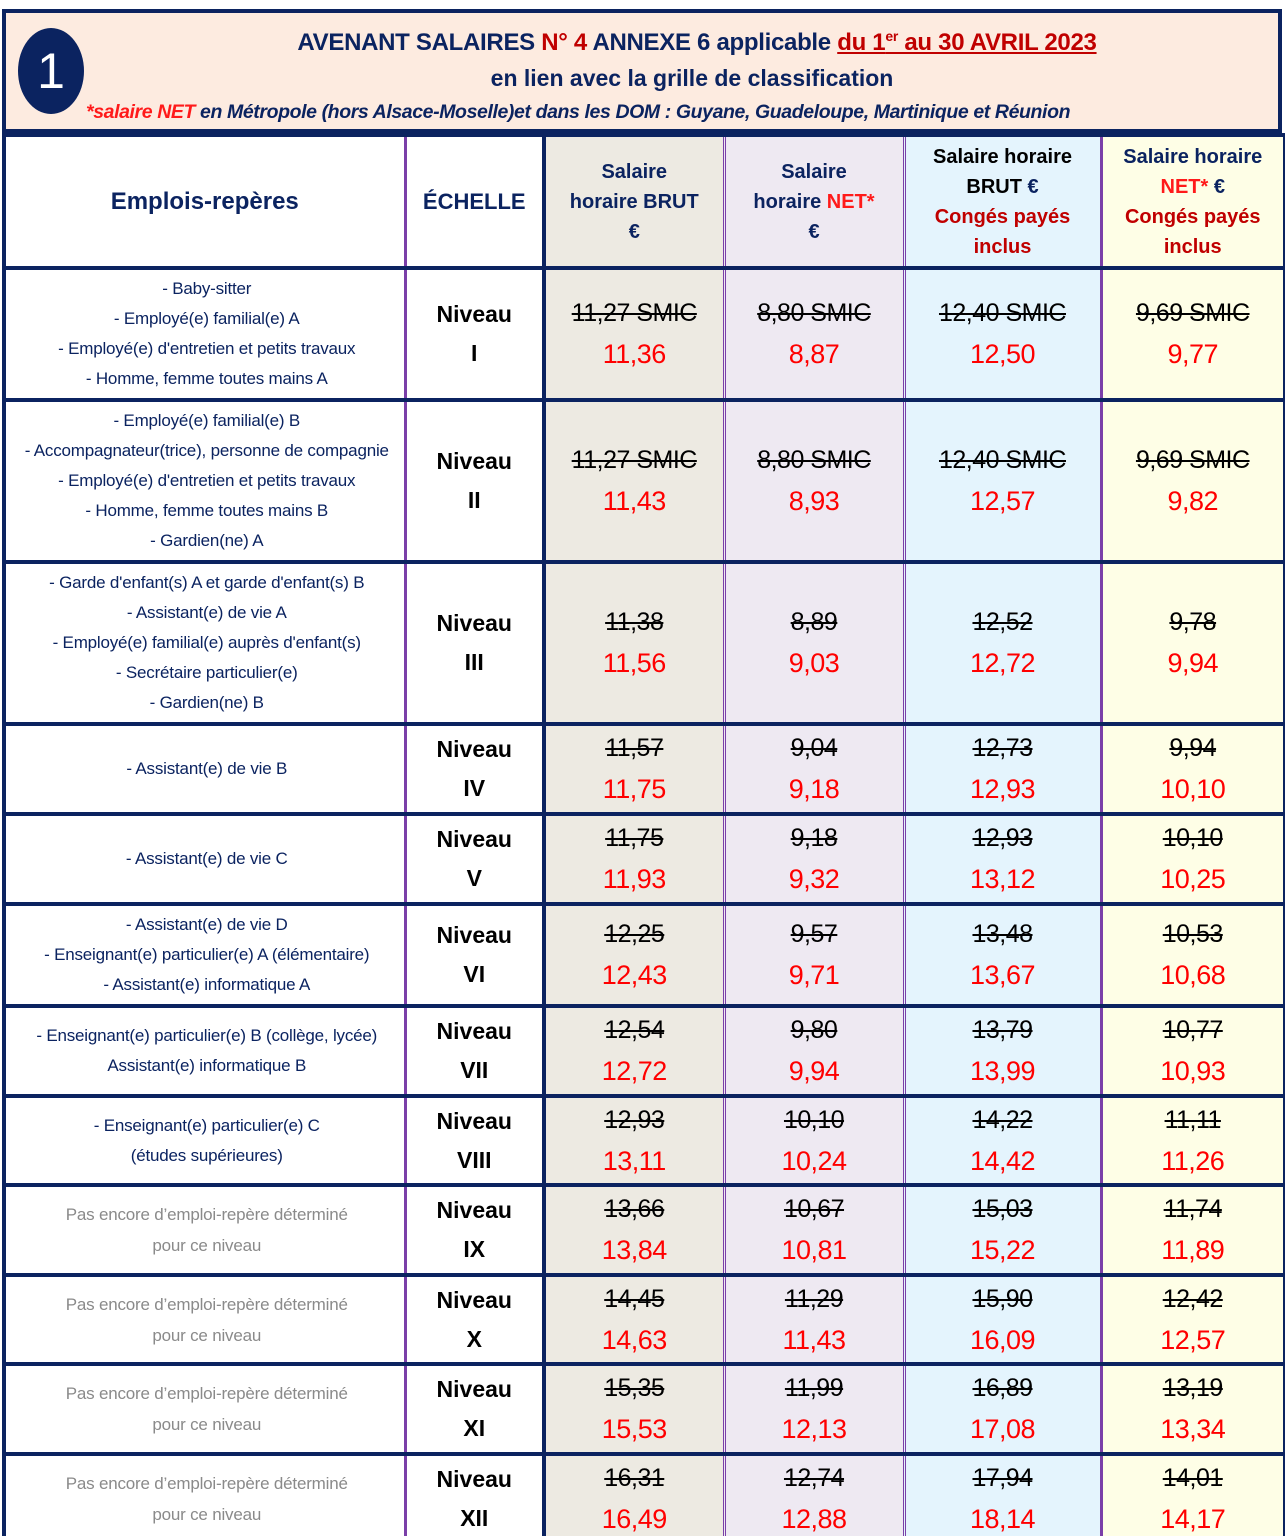 This screenshot has width=1285, height=1536. Describe the element at coordinates (814, 313) in the screenshot. I see `previous-value-struck: 8,80 SMIC` at that location.